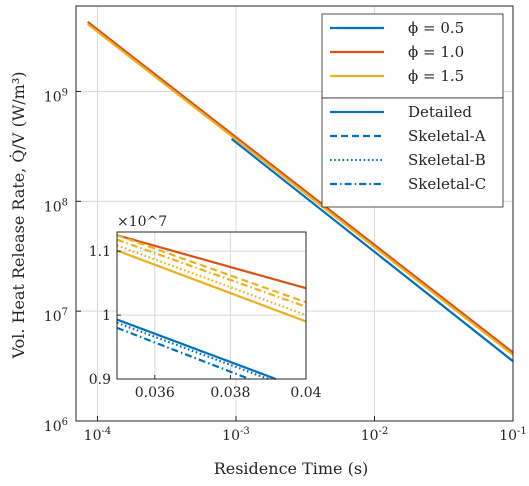  I want to click on y-tick-label: 10⁷, so click(56, 316).